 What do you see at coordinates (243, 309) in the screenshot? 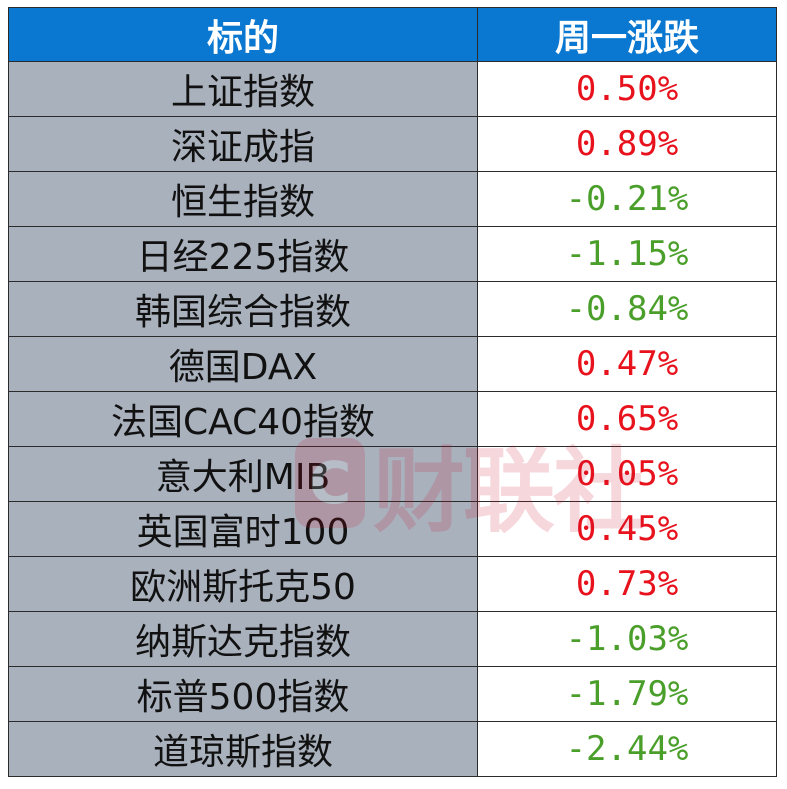
I see `instrument-name: 韩国综合指数` at bounding box center [243, 309].